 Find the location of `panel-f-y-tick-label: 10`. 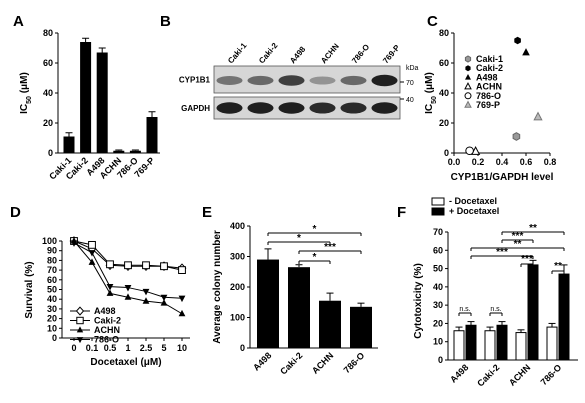

panel-f-y-tick-label: 10 is located at coordinates (438, 342).